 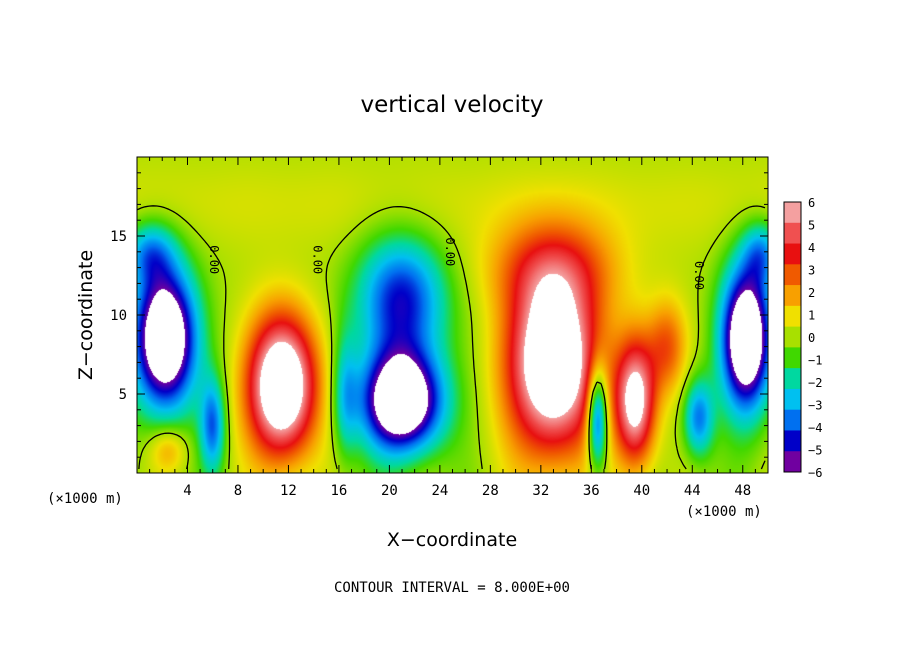 I want to click on x-tick-label: 20, so click(x=389, y=491).